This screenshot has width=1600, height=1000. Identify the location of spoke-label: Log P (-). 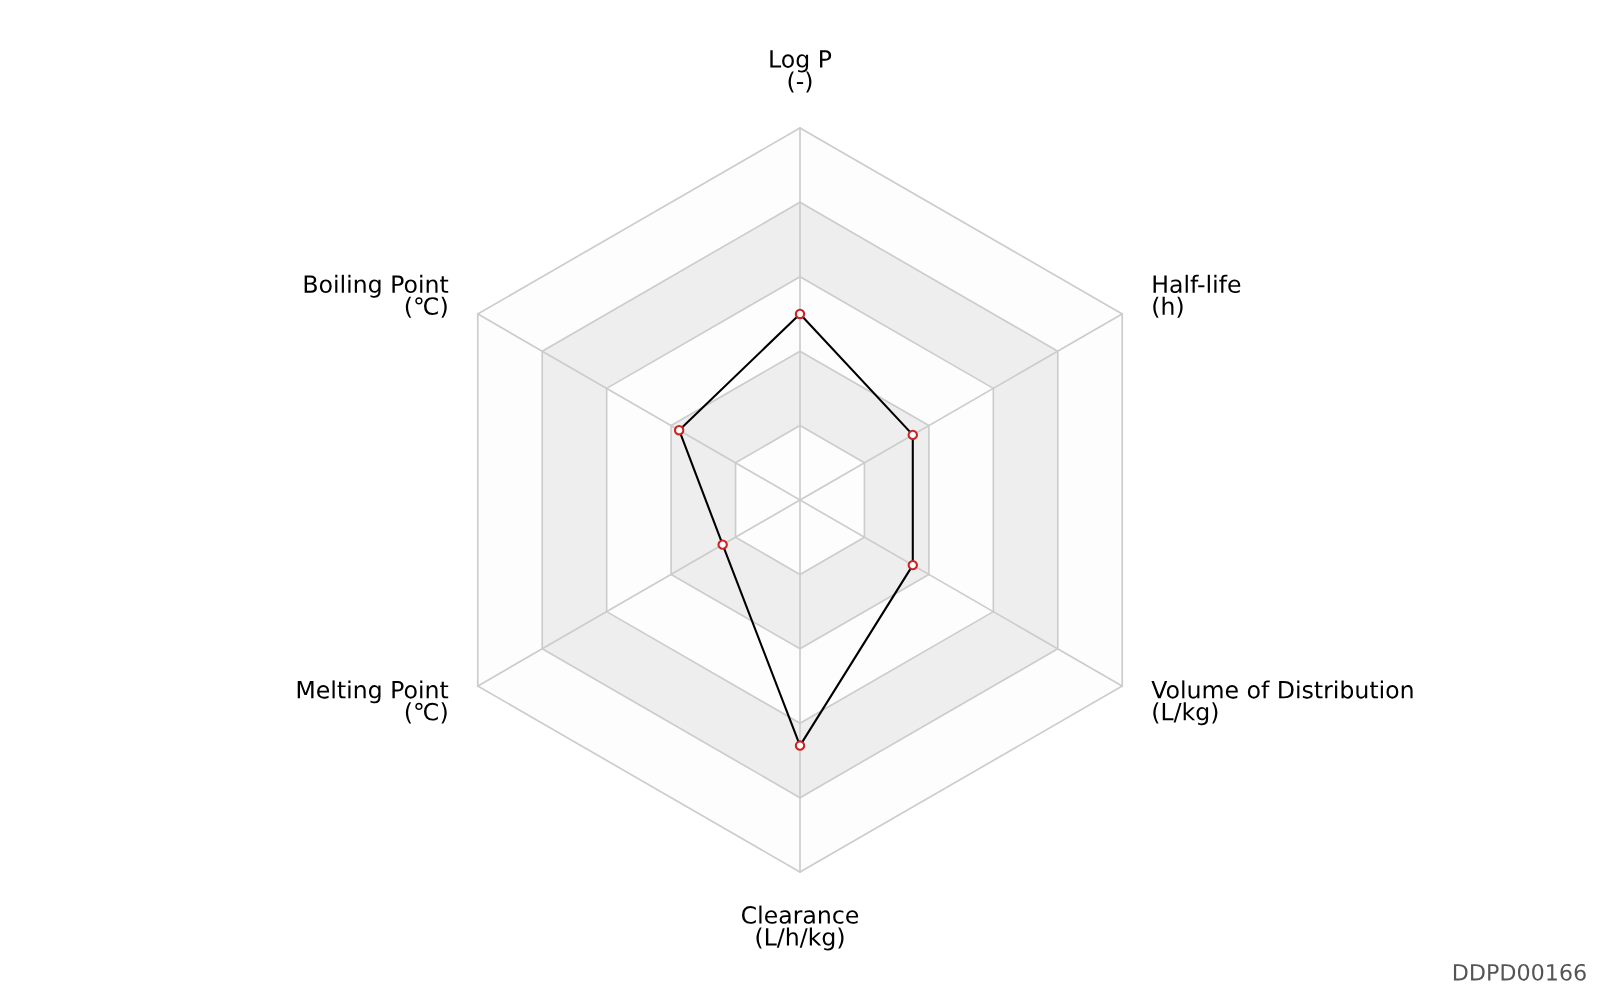
(801, 71).